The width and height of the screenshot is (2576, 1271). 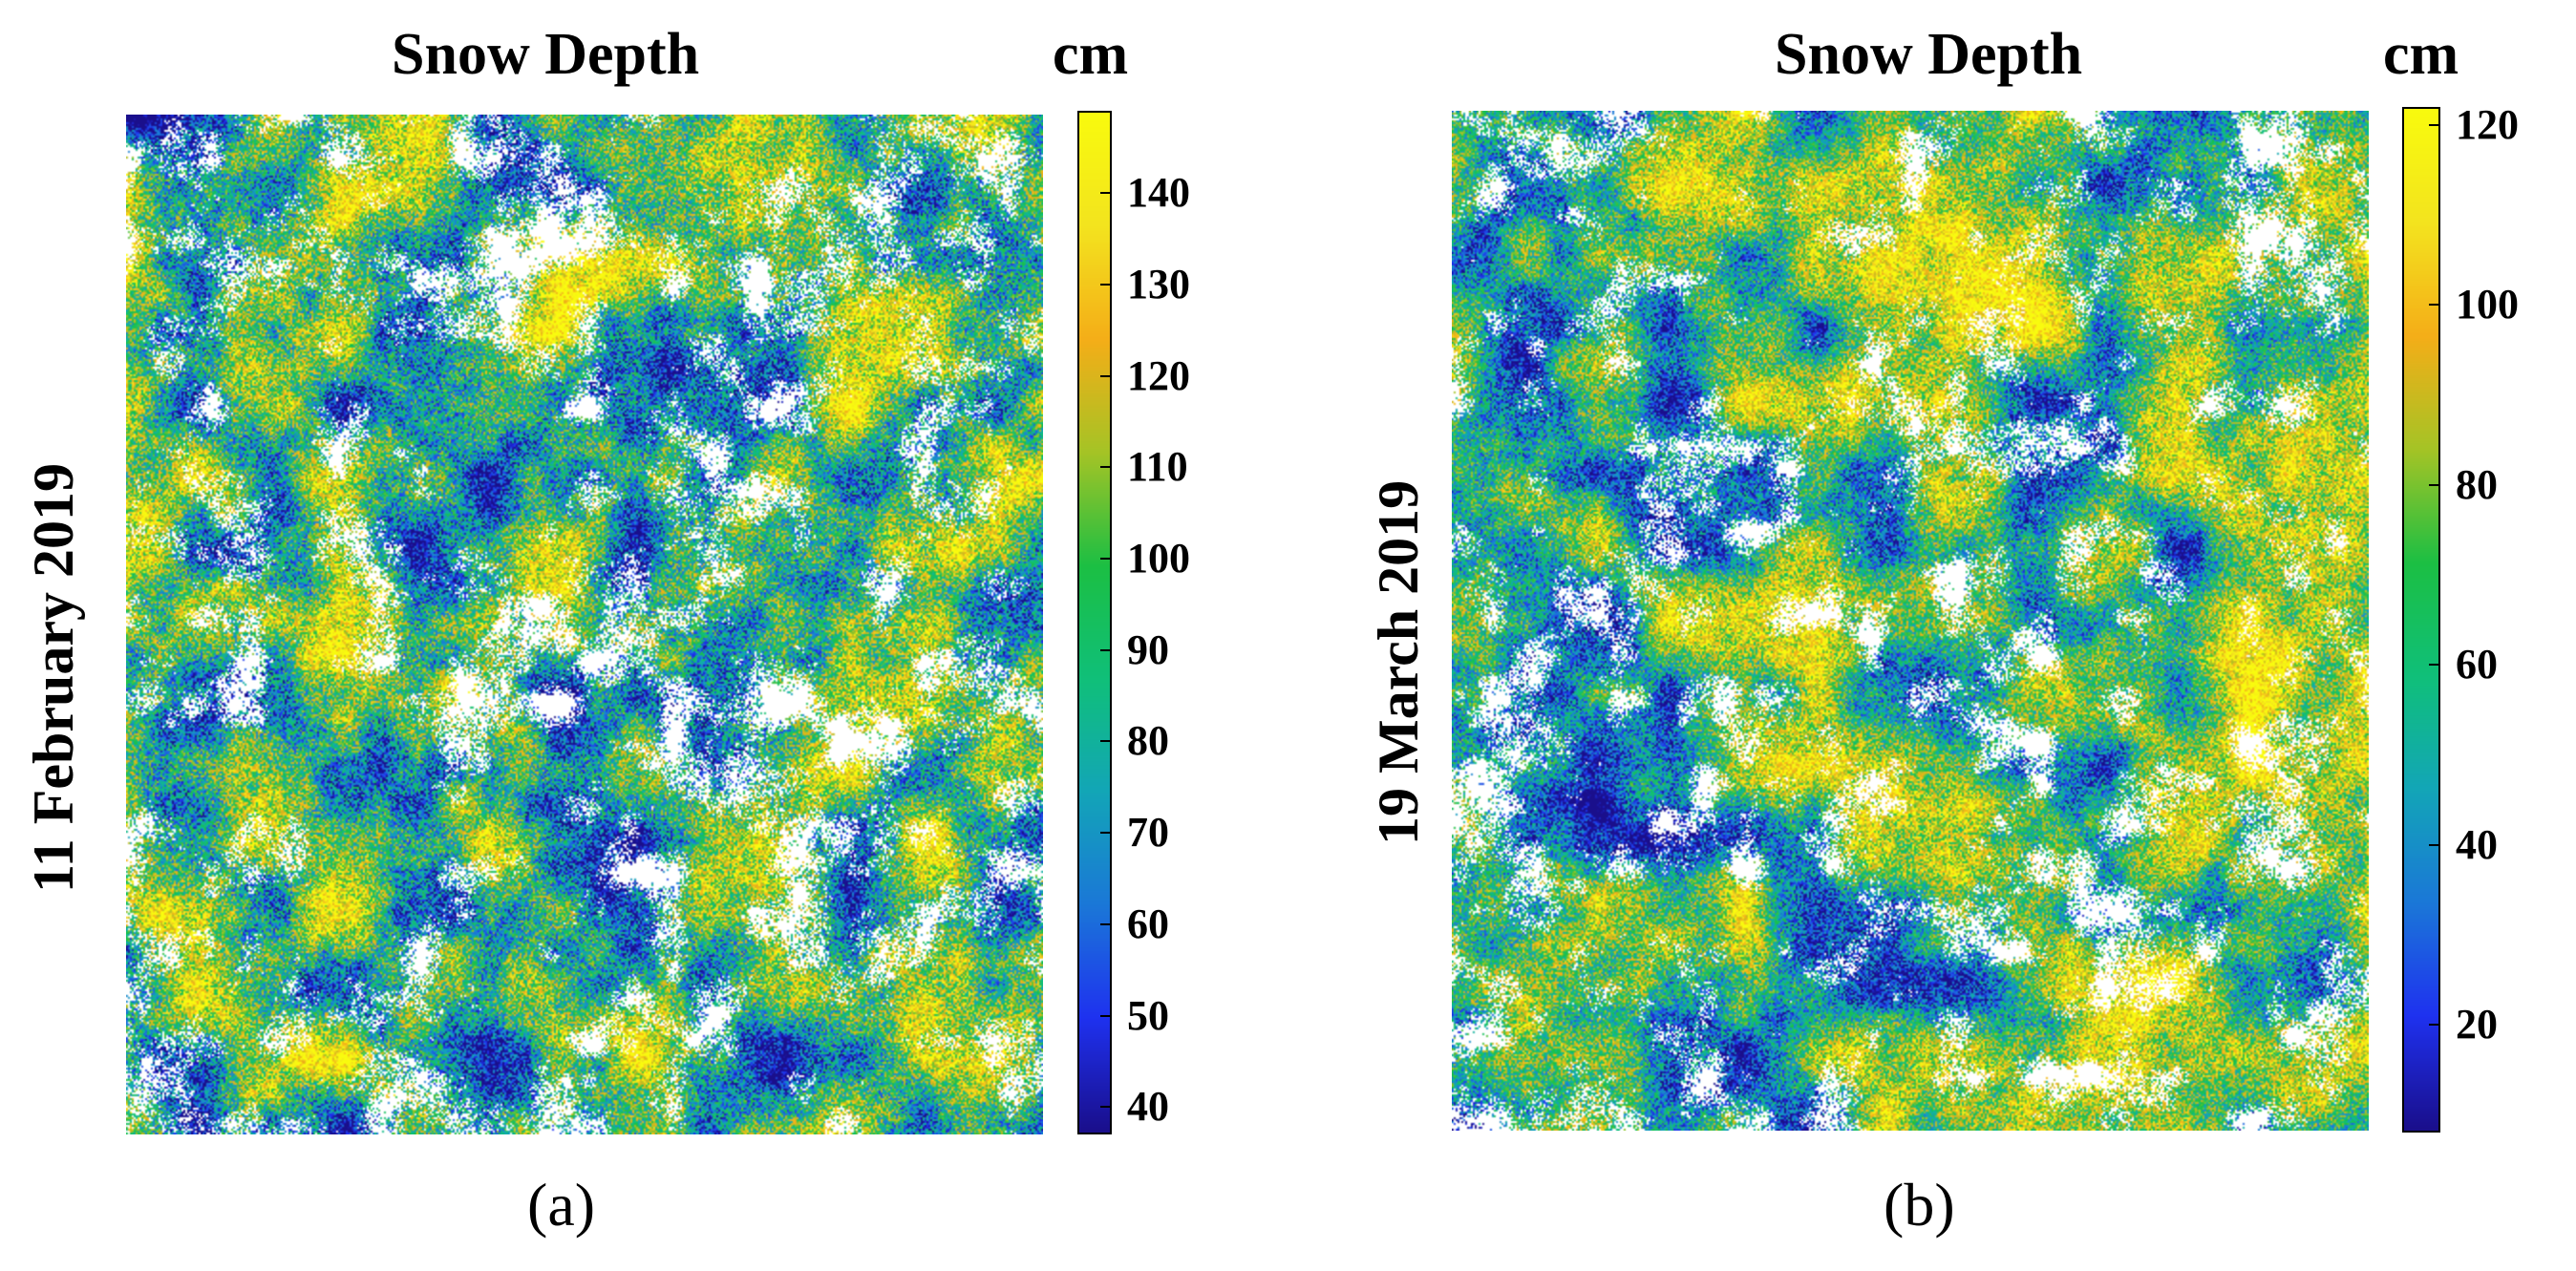 I want to click on colorbar-tick-label: 70, so click(x=1148, y=833).